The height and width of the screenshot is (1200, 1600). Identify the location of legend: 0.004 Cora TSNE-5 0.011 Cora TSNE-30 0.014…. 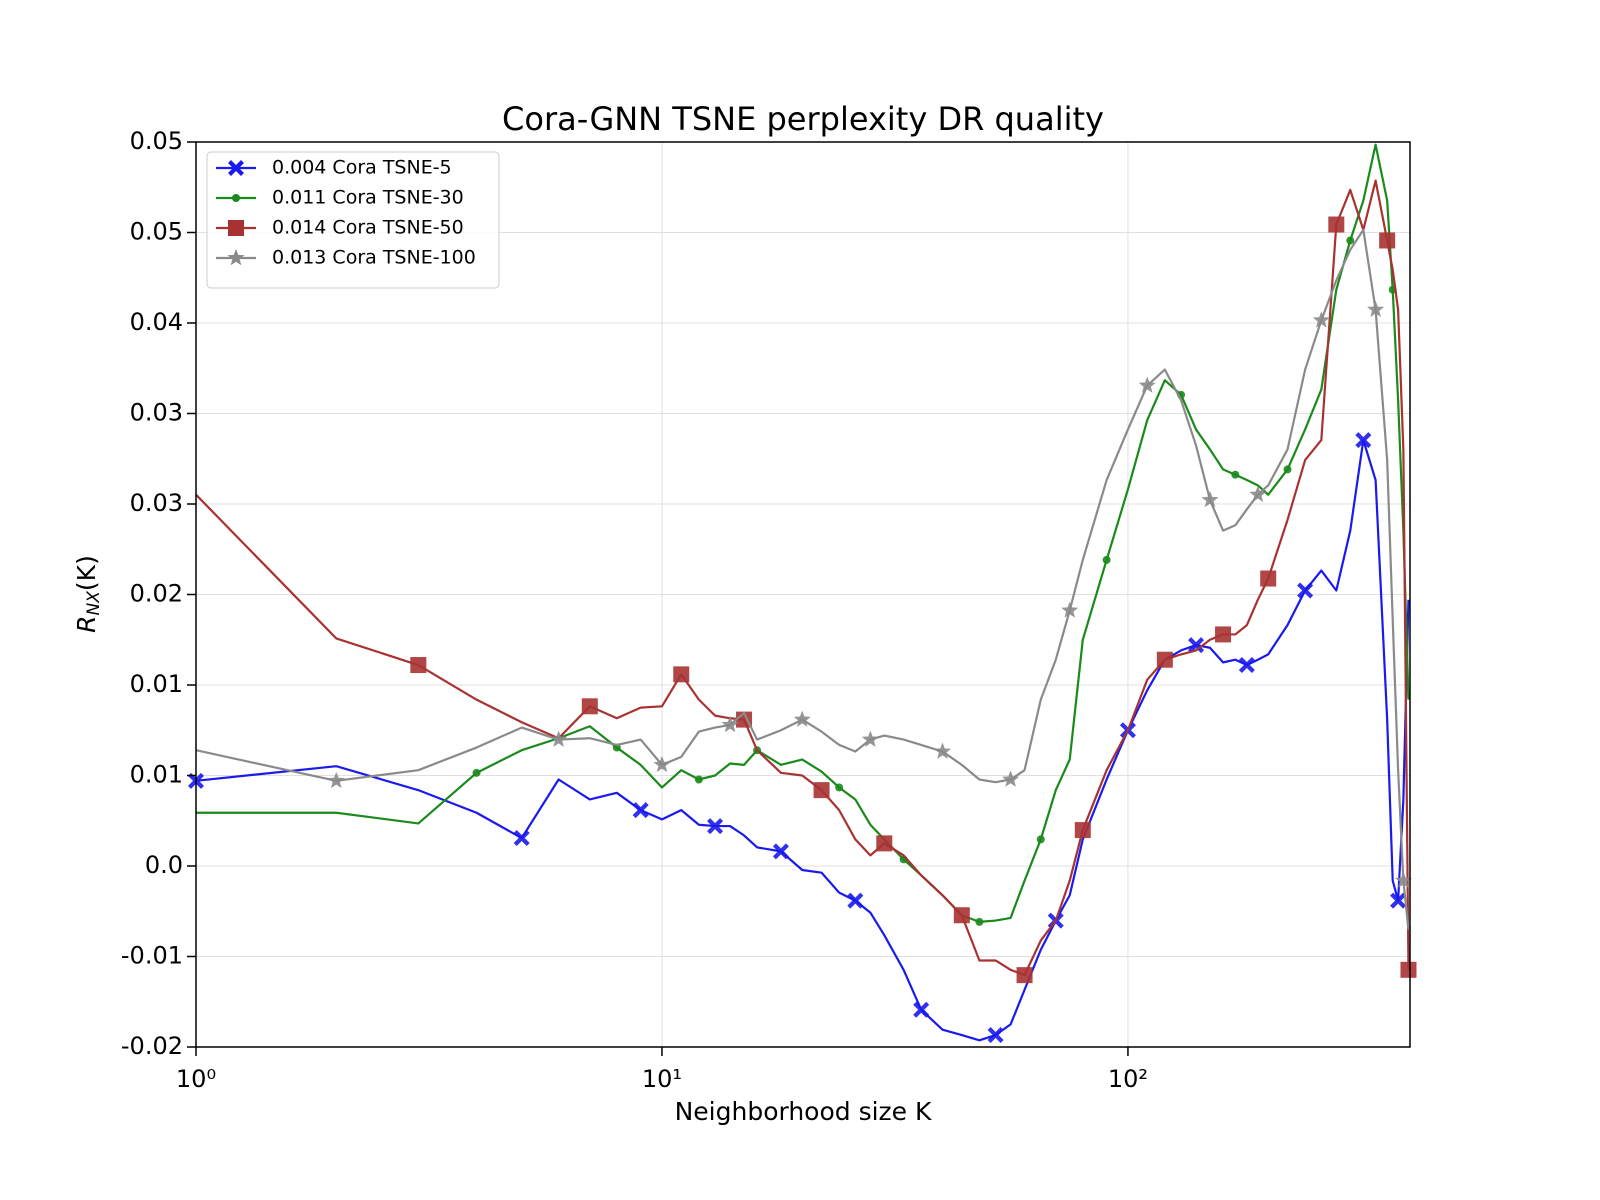
(353, 220).